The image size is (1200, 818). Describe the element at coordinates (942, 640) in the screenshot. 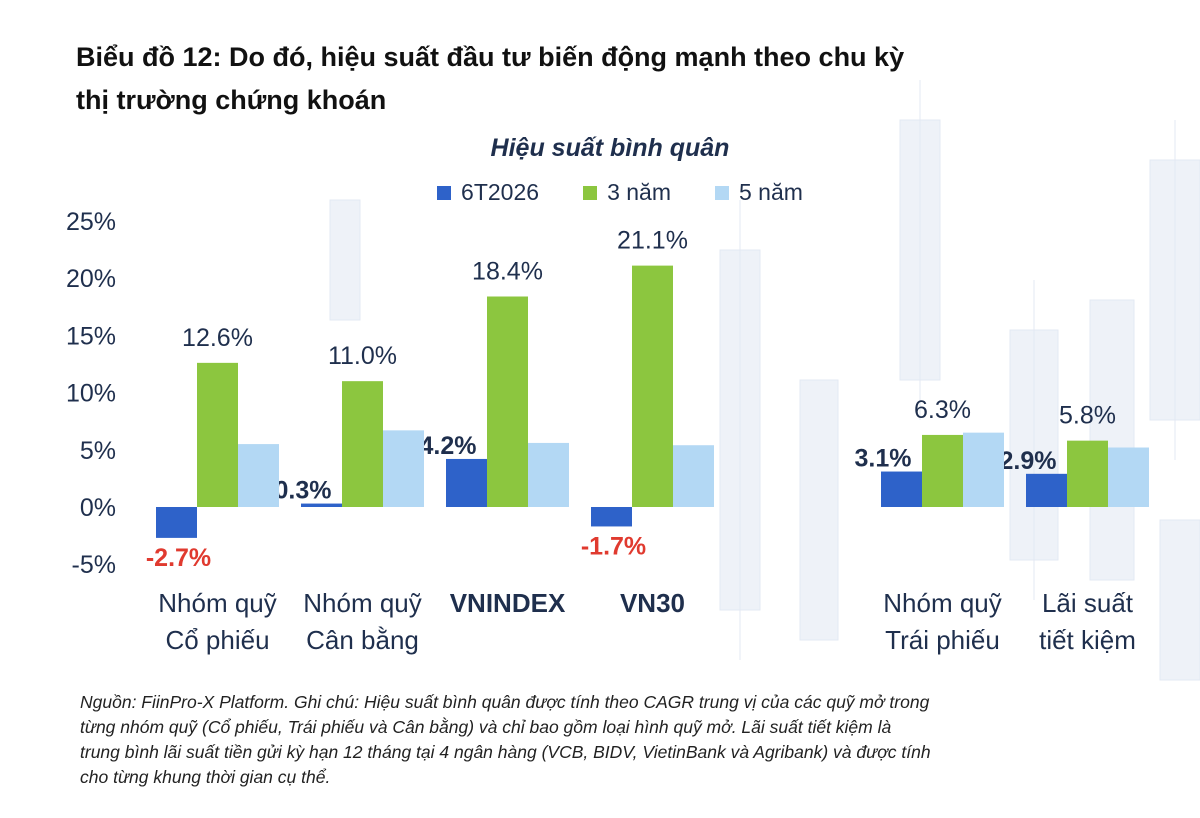

I see `category-label: Trái phiếu` at that location.